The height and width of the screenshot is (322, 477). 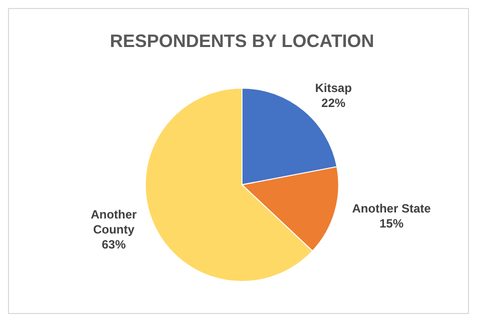 What do you see at coordinates (242, 40) in the screenshot?
I see `chart-title: RESPONDENTS BY LOCATION` at bounding box center [242, 40].